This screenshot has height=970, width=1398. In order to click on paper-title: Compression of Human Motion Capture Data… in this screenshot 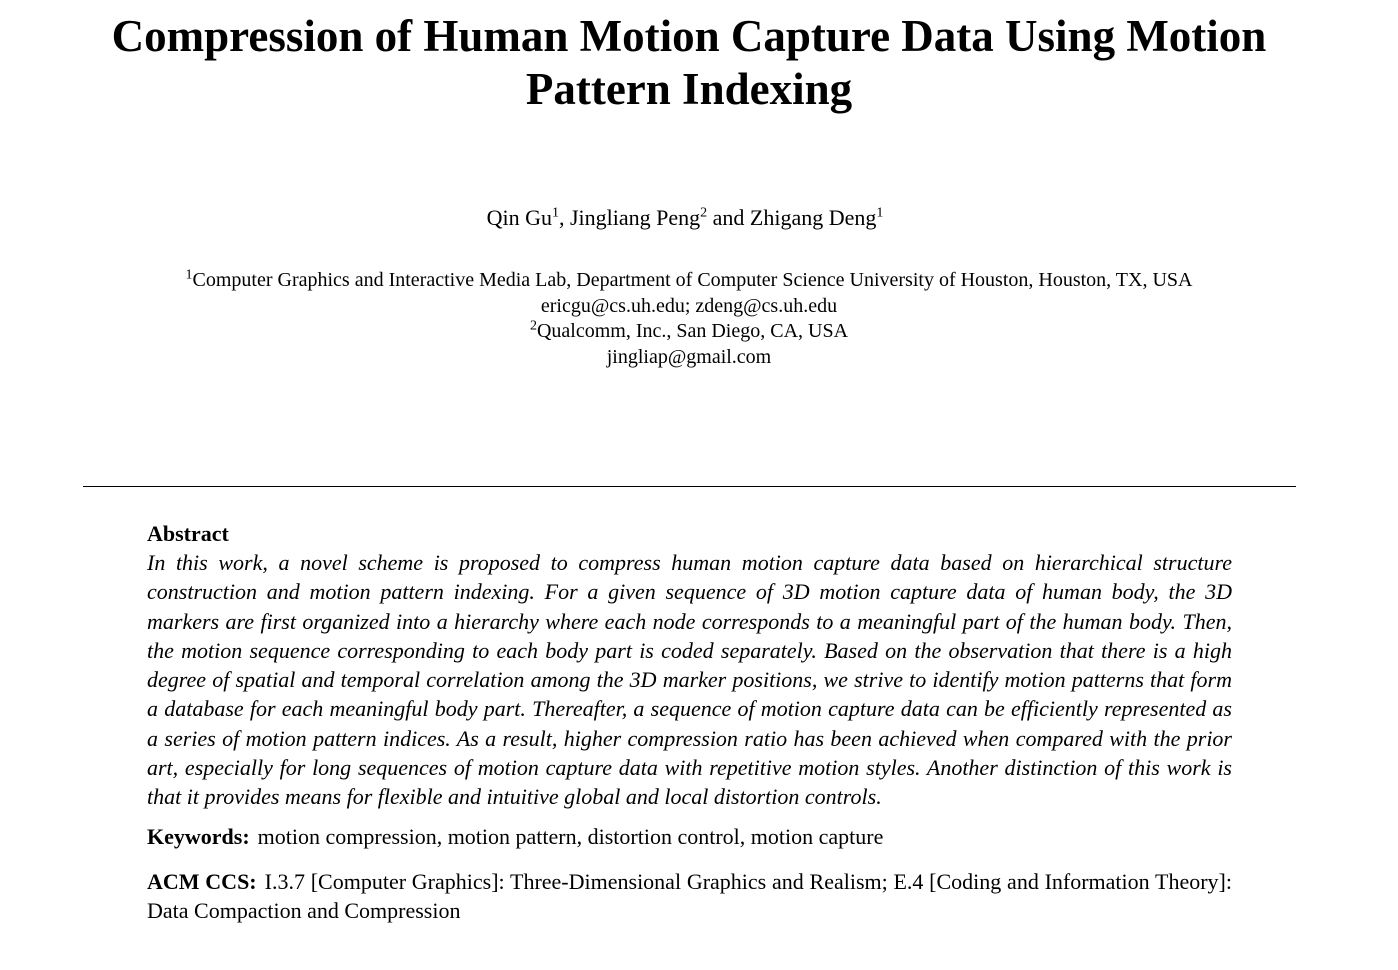, I will do `click(689, 62)`.